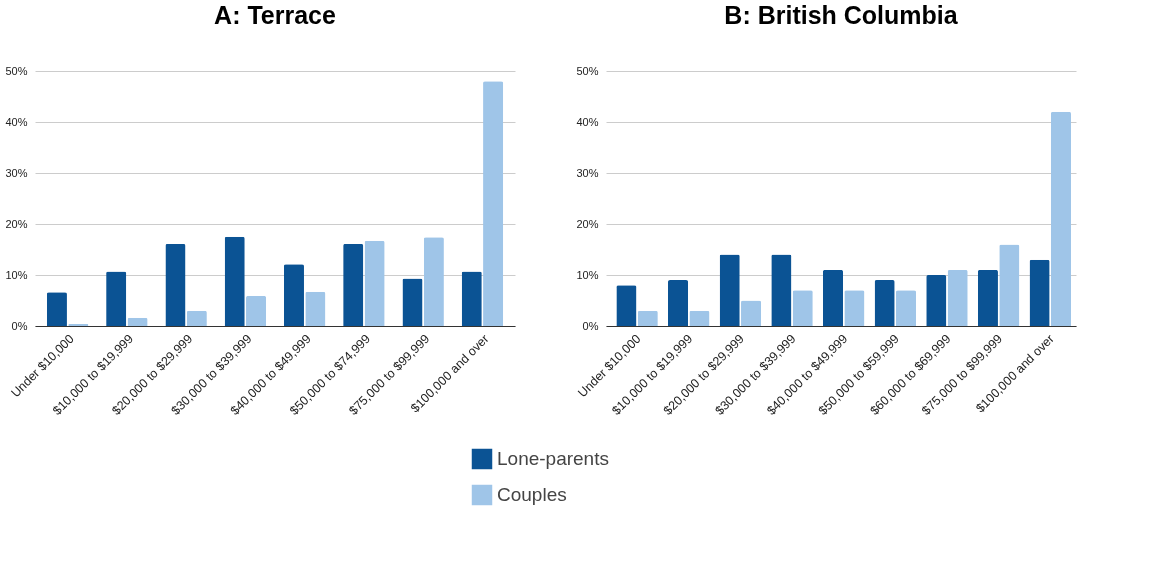  What do you see at coordinates (841, 15) in the screenshot?
I see `chart-title: B: British Columbia` at bounding box center [841, 15].